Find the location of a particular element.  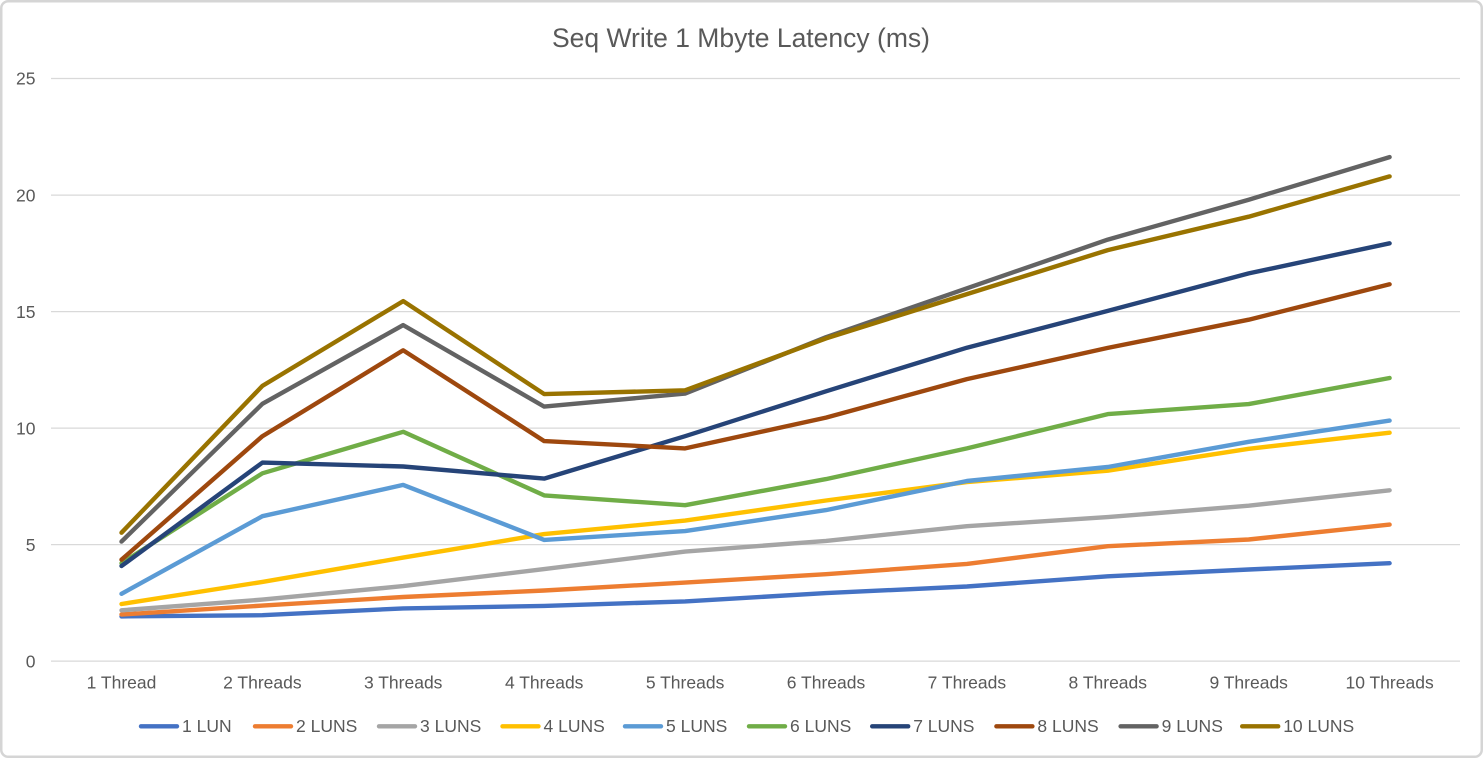

svg-text: 5 is located at coordinates (31, 545).